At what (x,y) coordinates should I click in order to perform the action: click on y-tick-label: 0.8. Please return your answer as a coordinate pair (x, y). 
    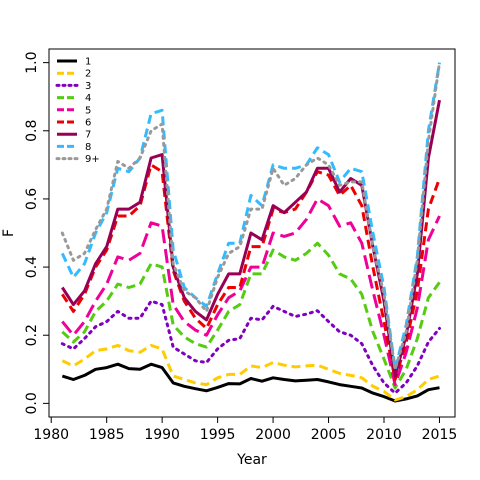
    Looking at the image, I should click on (32, 131).